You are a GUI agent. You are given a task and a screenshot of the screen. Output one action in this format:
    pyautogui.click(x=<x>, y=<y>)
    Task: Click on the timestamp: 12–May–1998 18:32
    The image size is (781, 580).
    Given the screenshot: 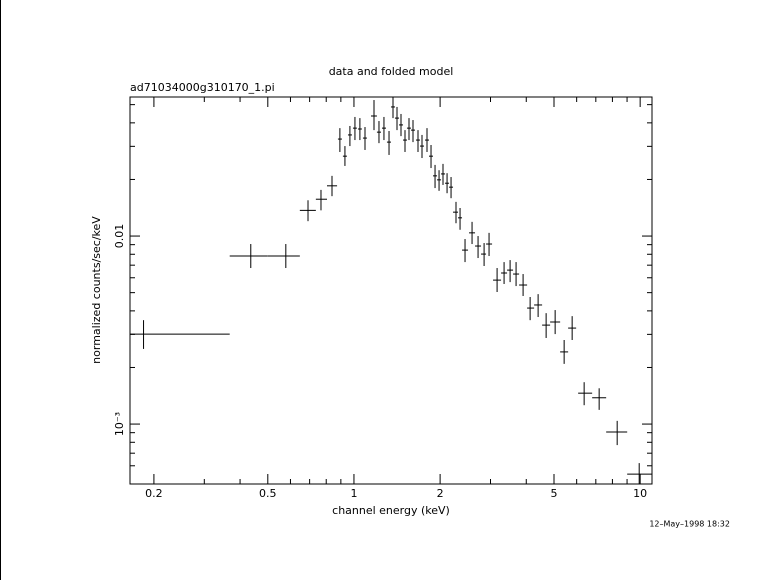 What is the action you would take?
    pyautogui.click(x=689, y=524)
    